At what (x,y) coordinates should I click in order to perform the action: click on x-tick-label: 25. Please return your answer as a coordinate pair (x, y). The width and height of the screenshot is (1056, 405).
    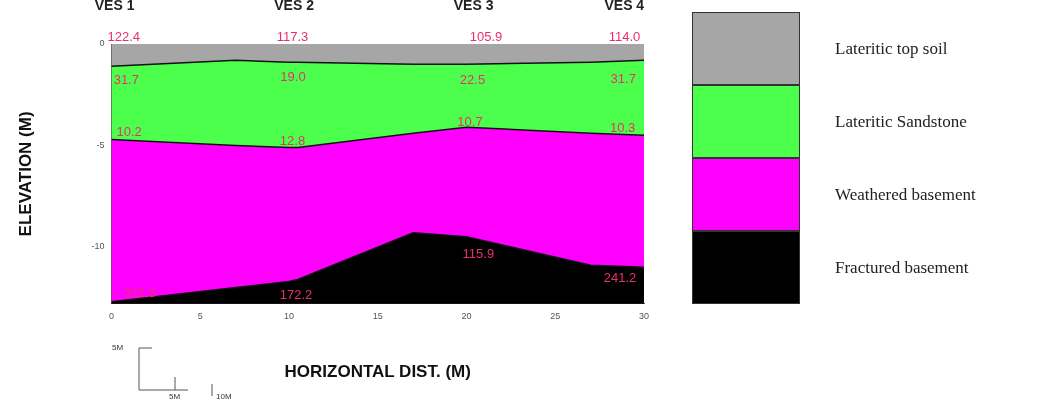
    Looking at the image, I should click on (555, 315).